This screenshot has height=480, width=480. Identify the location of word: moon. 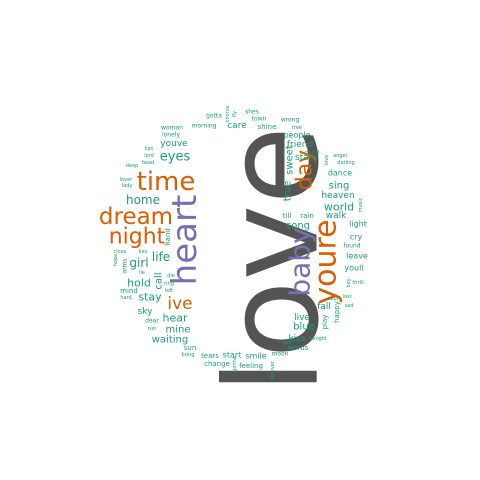
(280, 354).